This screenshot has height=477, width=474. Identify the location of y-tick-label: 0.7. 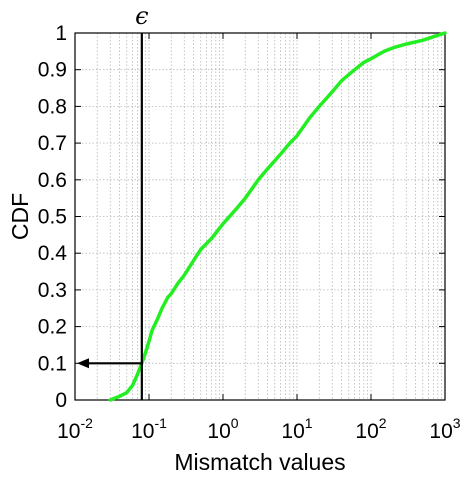
(52, 143).